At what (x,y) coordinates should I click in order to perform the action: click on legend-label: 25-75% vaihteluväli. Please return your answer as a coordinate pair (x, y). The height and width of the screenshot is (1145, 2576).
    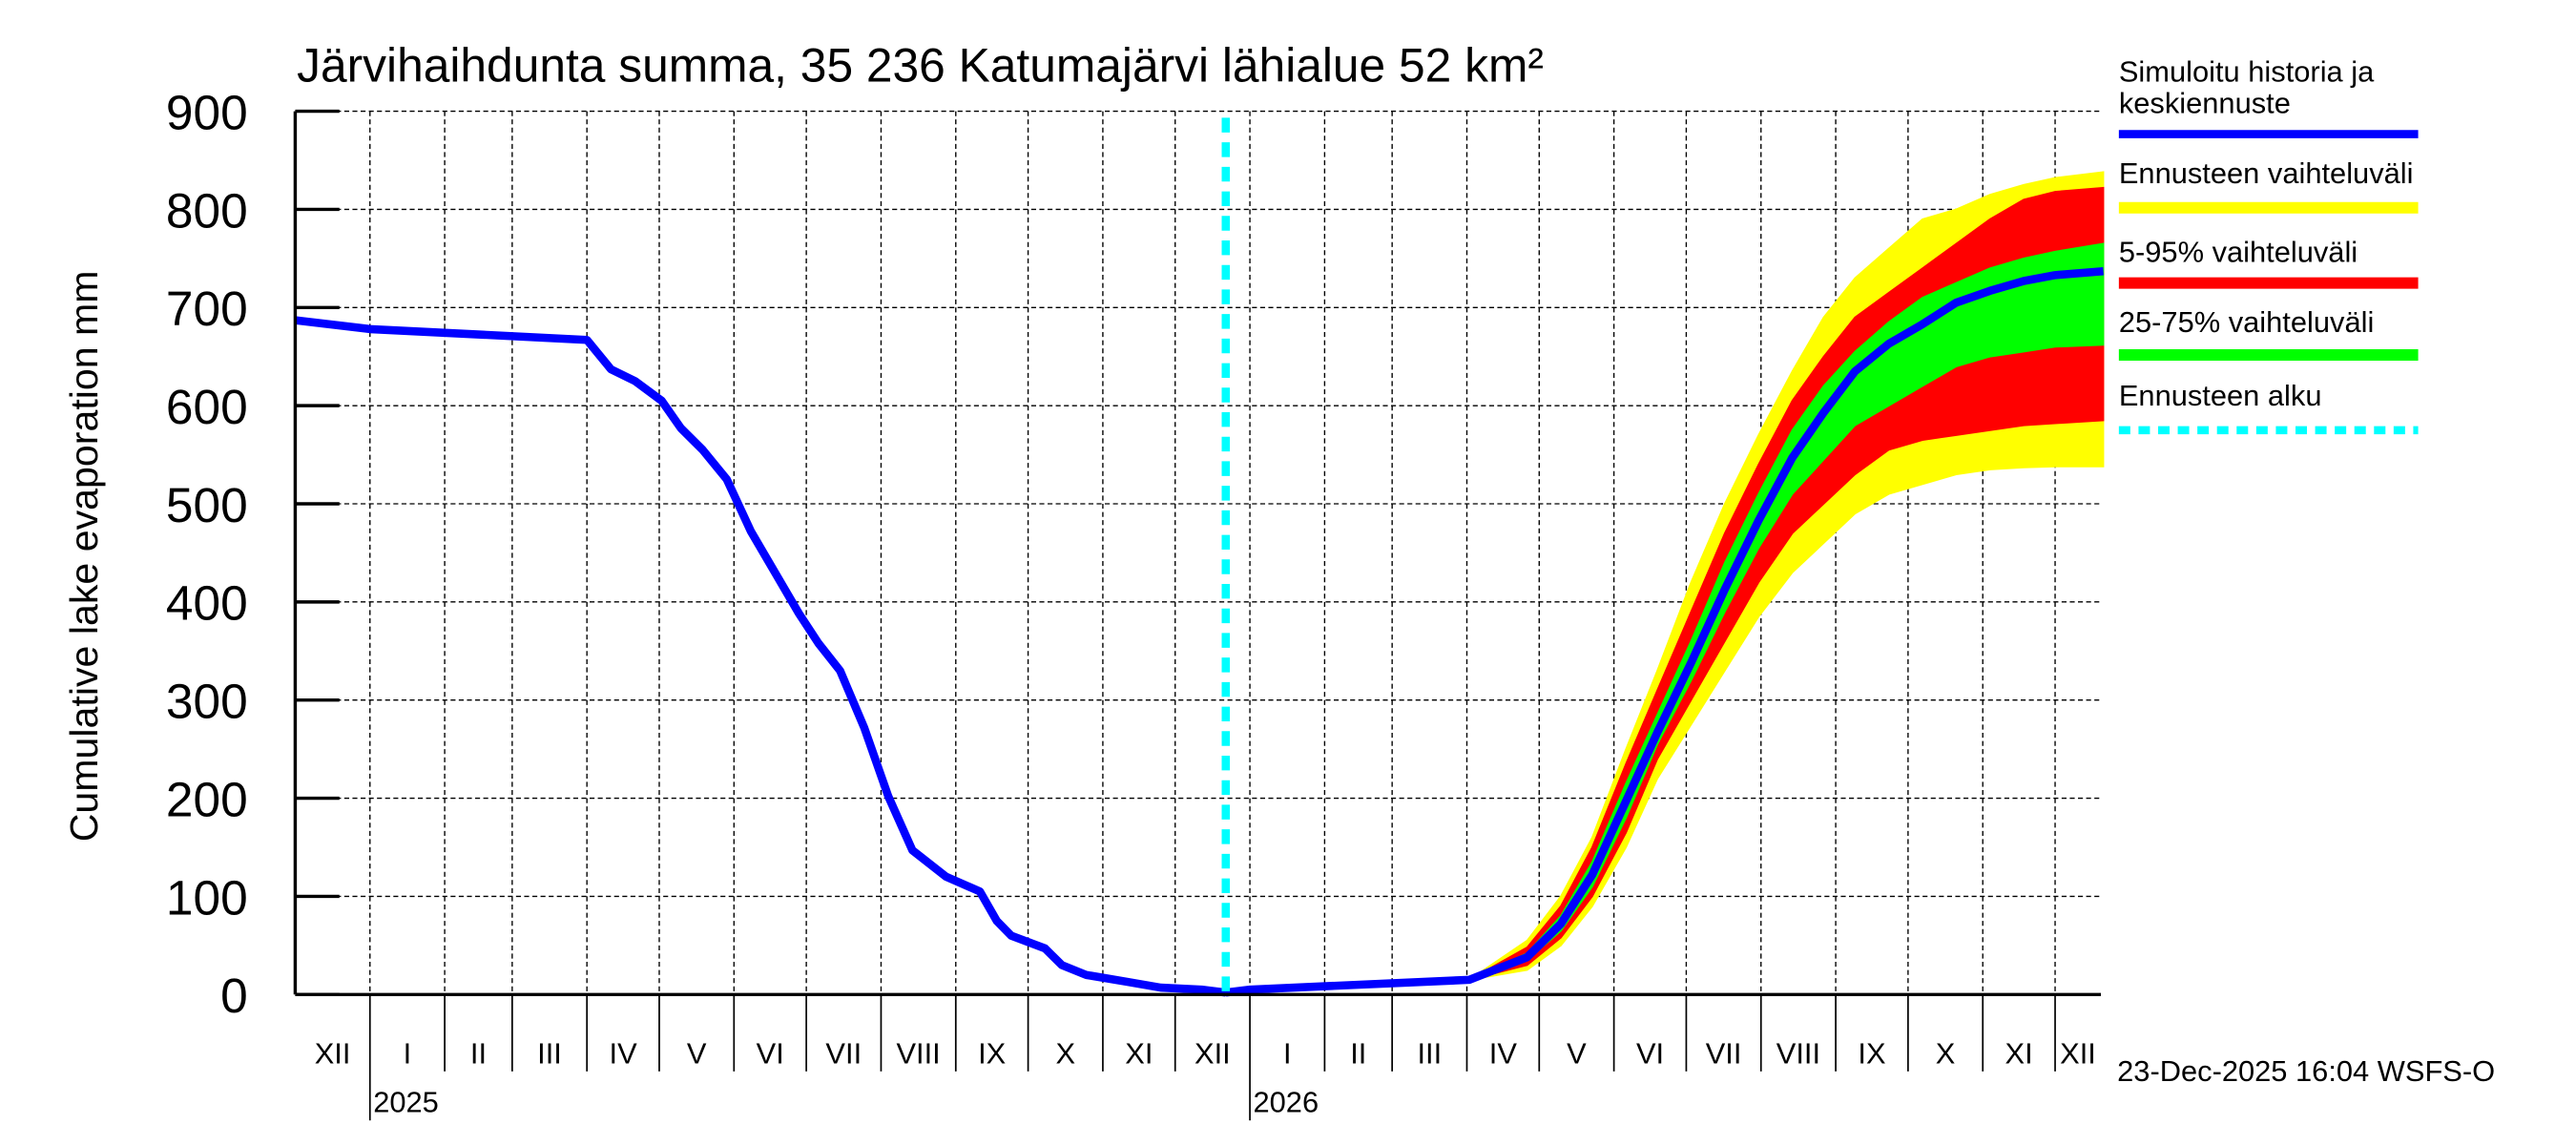
    Looking at the image, I should click on (2246, 322).